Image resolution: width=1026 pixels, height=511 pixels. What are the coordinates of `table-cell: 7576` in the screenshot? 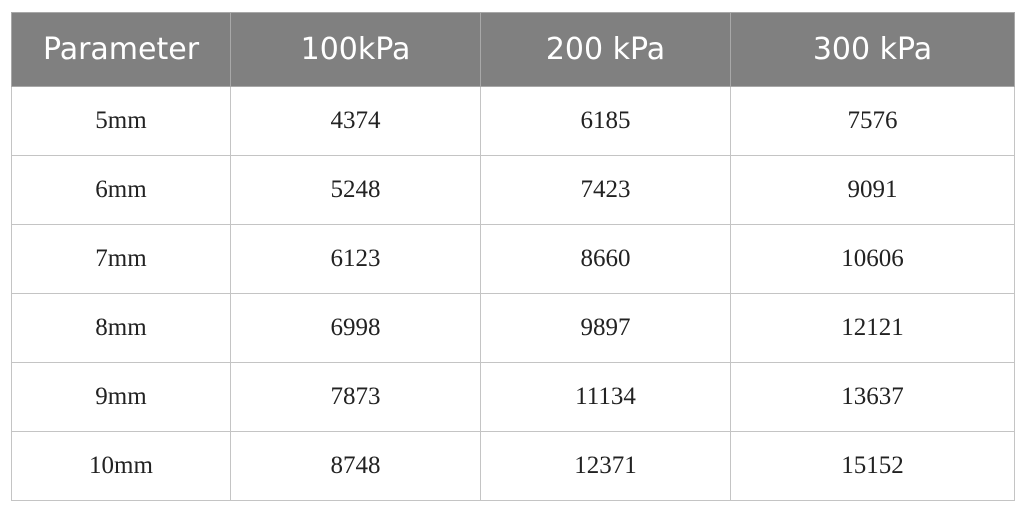 It's located at (872, 121).